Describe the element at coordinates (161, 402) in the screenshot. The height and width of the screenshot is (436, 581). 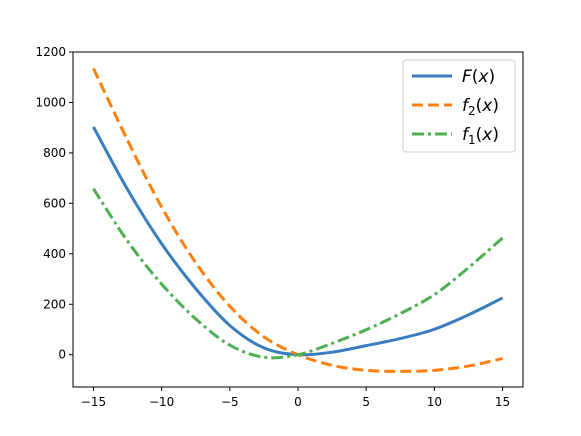
I see `x-tick-label: −10` at that location.